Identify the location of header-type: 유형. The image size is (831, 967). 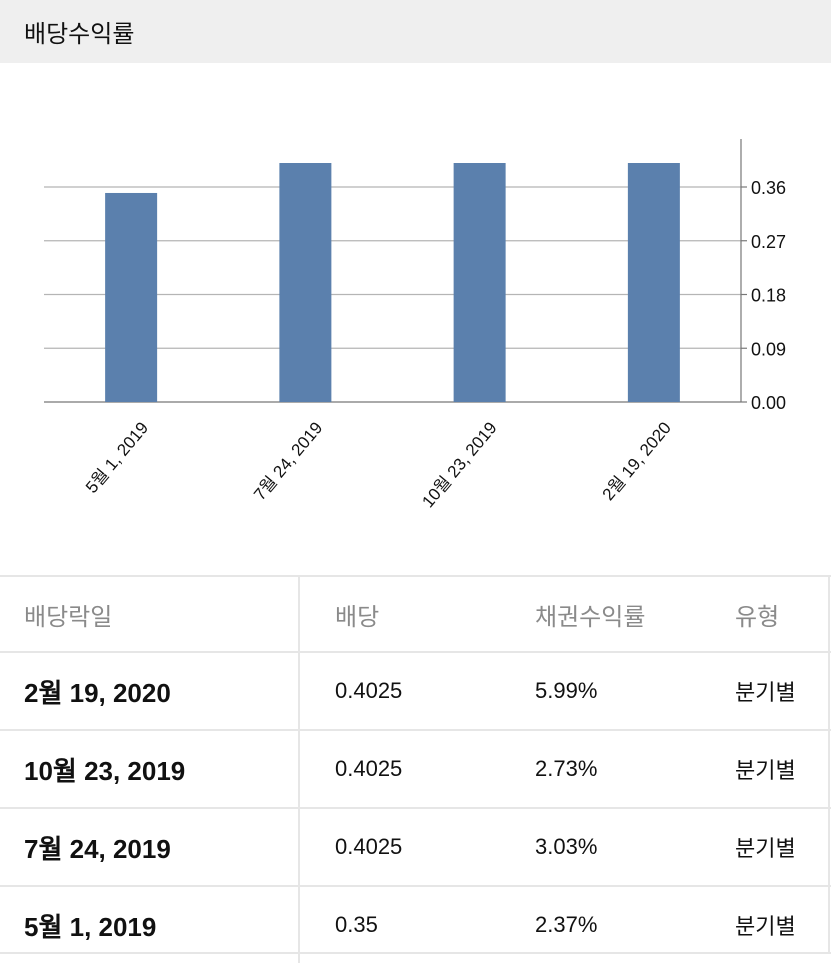
(757, 616).